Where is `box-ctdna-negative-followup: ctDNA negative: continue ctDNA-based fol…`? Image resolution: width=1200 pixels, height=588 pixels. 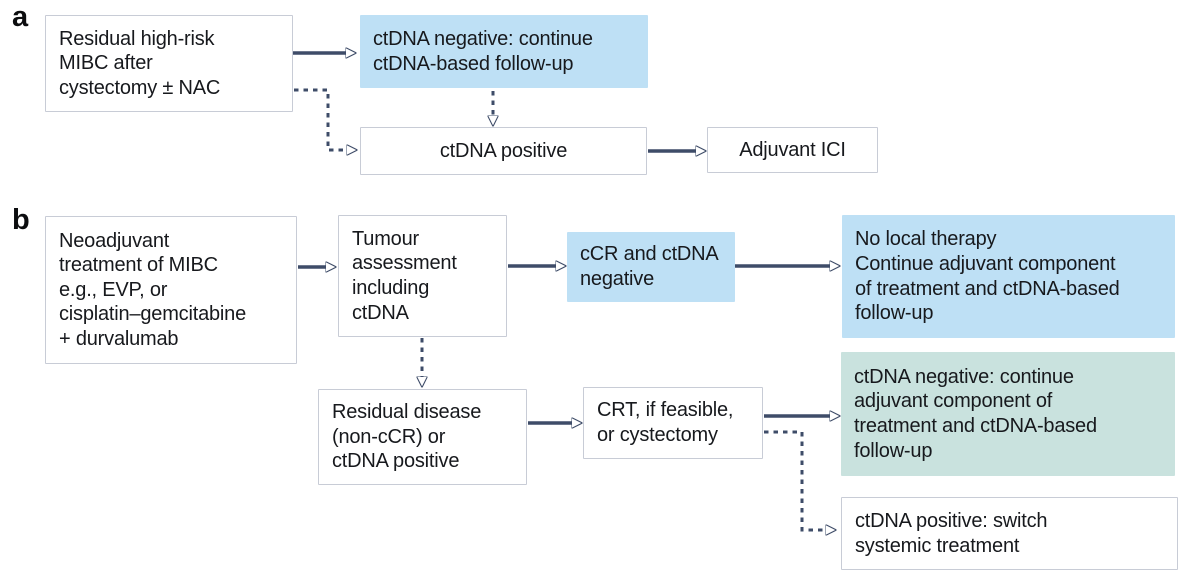 box-ctdna-negative-followup: ctDNA negative: continue ctDNA-based fol… is located at coordinates (504, 51).